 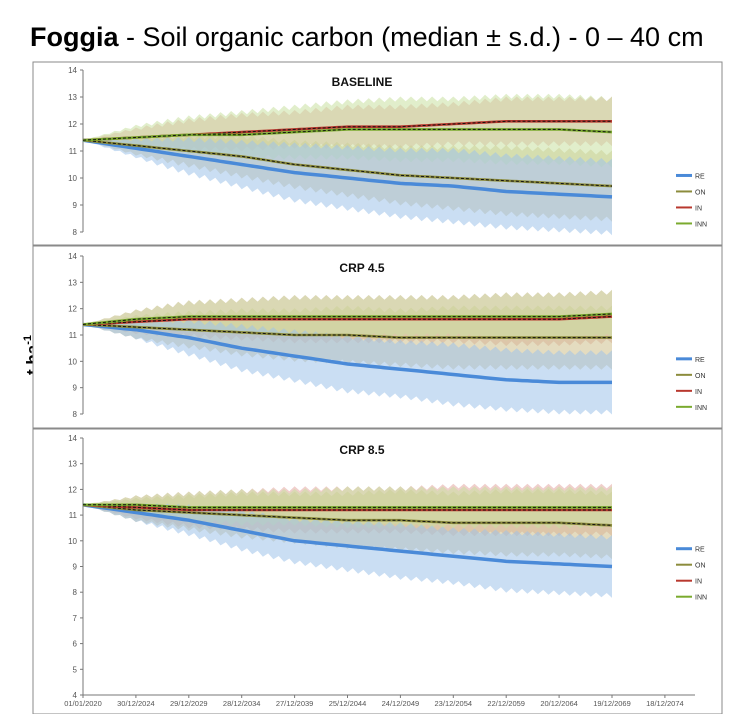 I want to click on x-tick-label: 27/12/2039, so click(x=295, y=703).